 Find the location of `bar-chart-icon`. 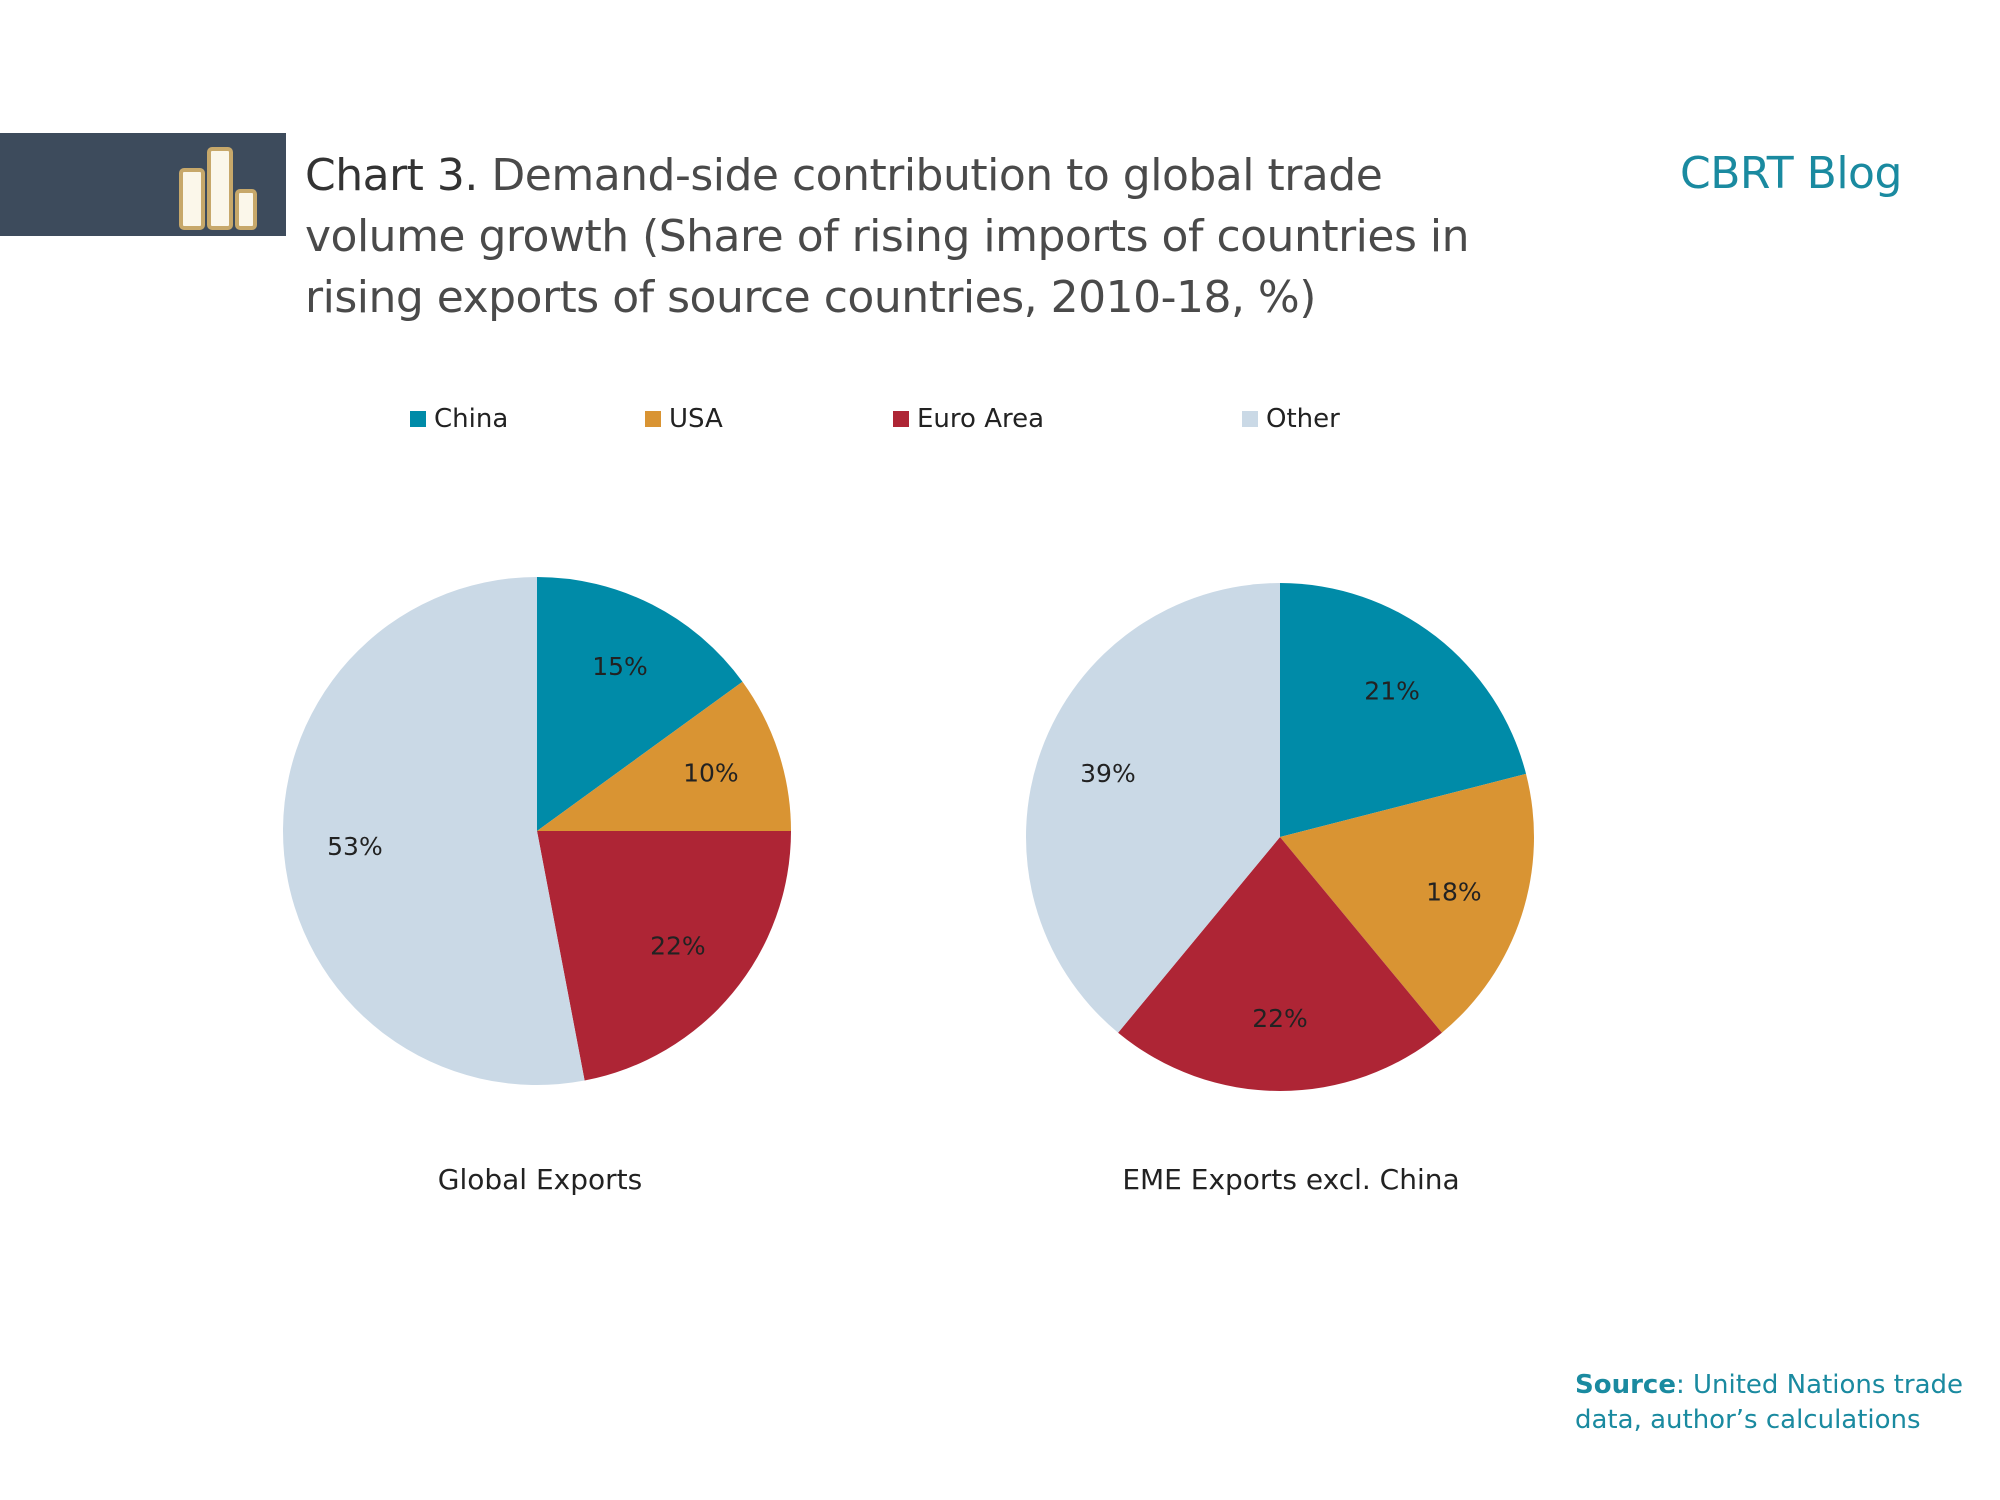

bar-chart-icon is located at coordinates (218, 188).